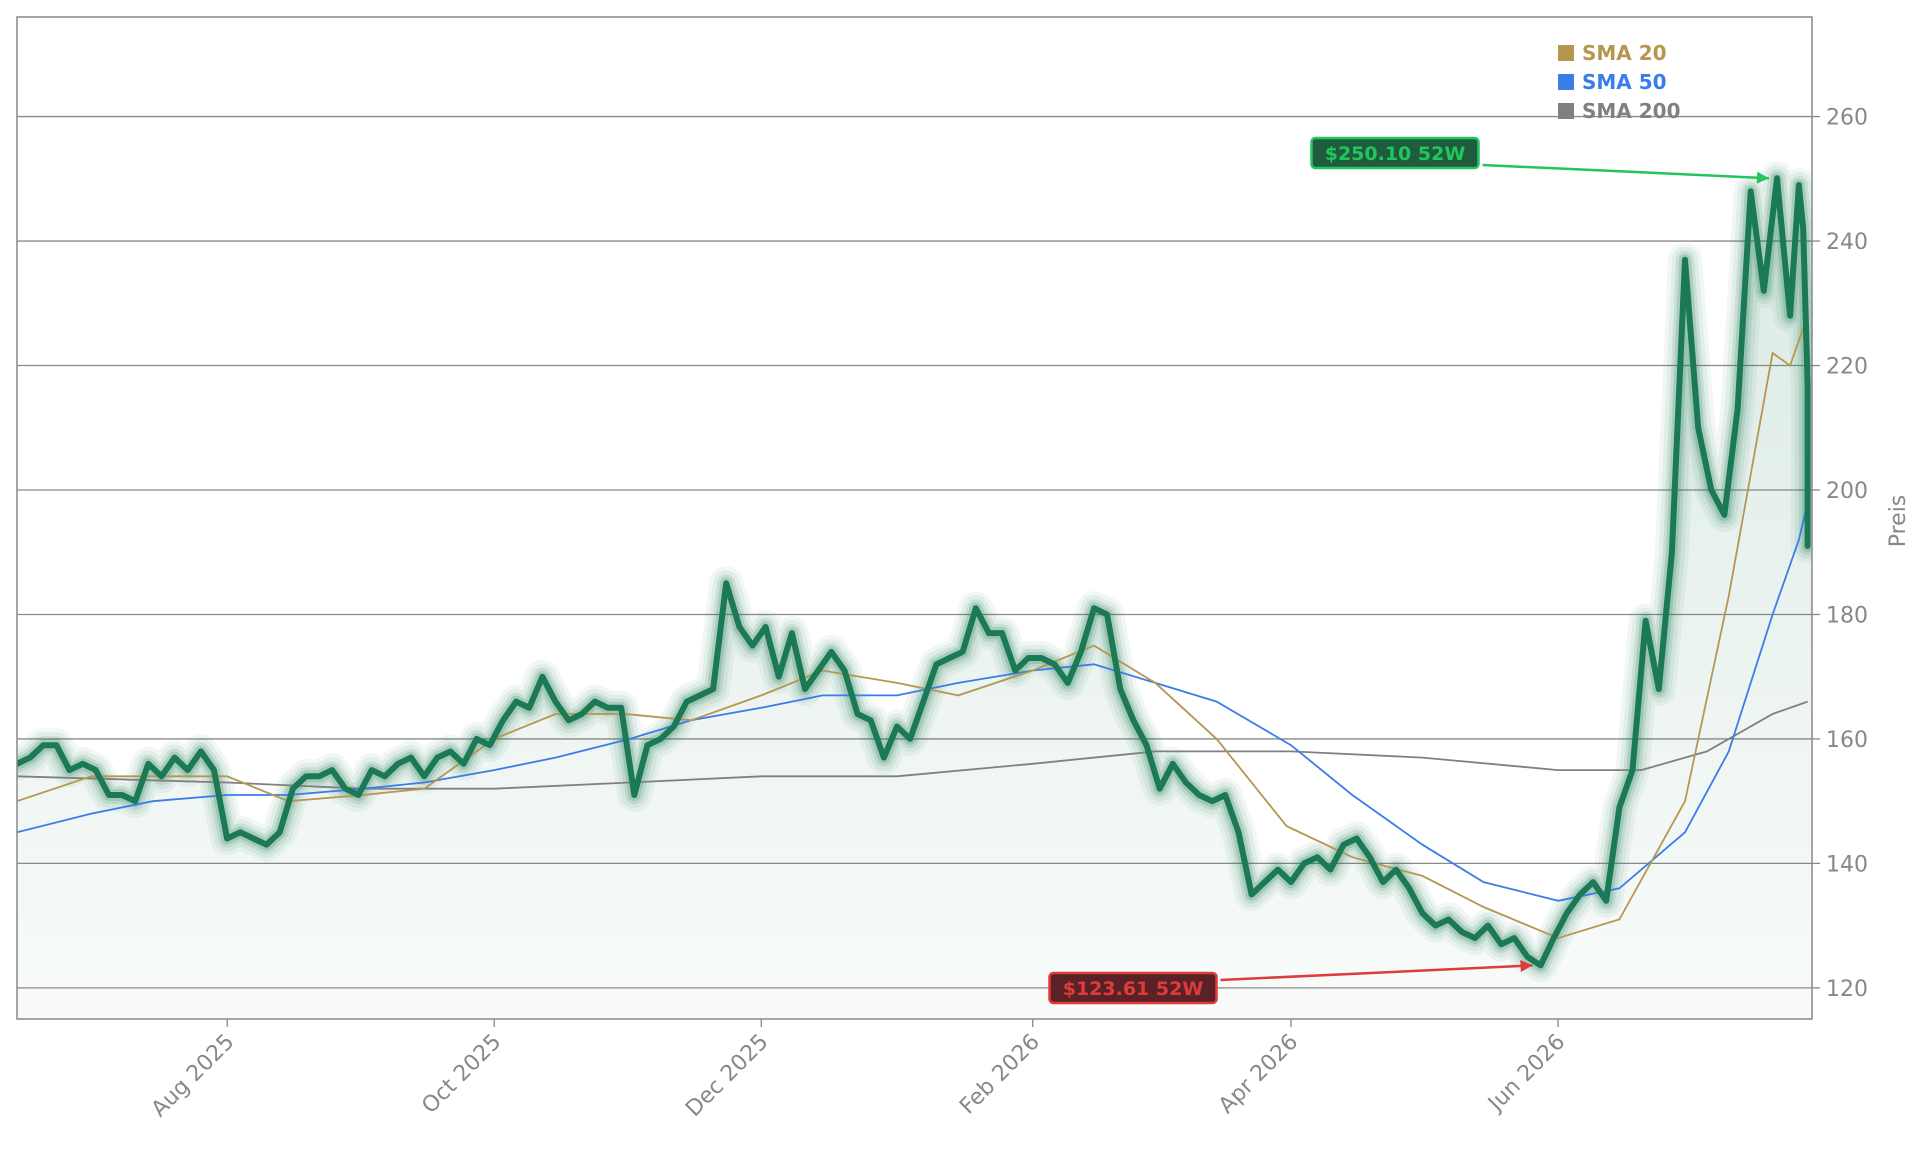  I want to click on y-tick-label: 240, so click(1847, 242).